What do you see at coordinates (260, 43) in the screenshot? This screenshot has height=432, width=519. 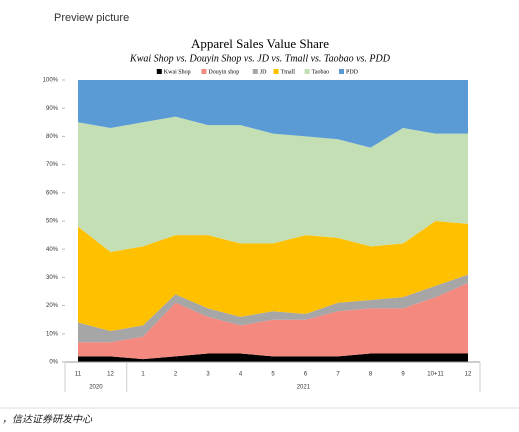 I see `chart-title: Apparel Sales Value Share` at bounding box center [260, 43].